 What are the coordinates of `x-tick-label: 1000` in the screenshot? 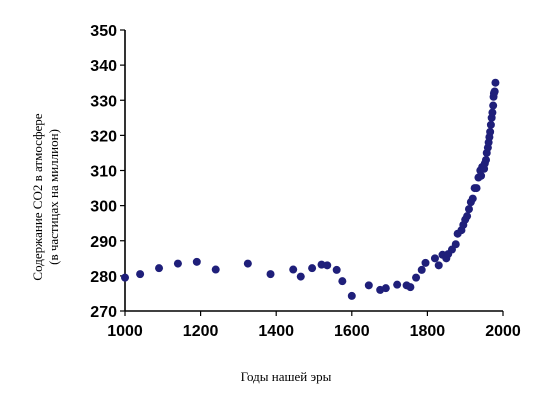 It's located at (125, 331).